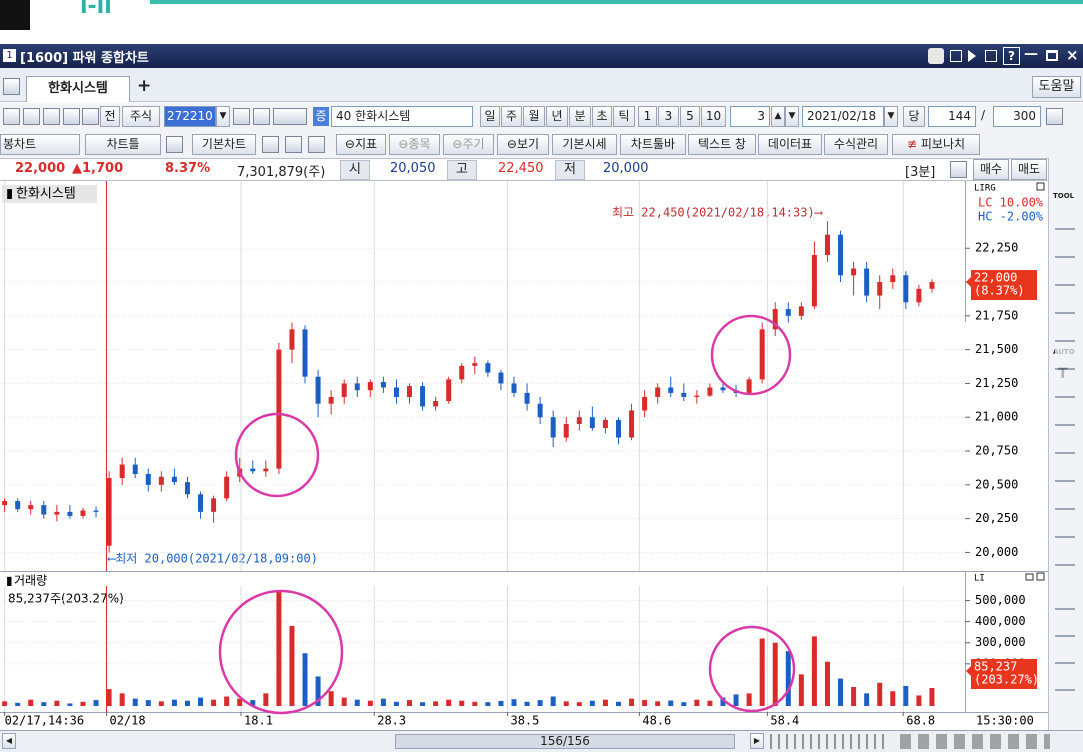 The image size is (1083, 752). Describe the element at coordinates (668, 116) in the screenshot. I see `interval-button: 3` at that location.